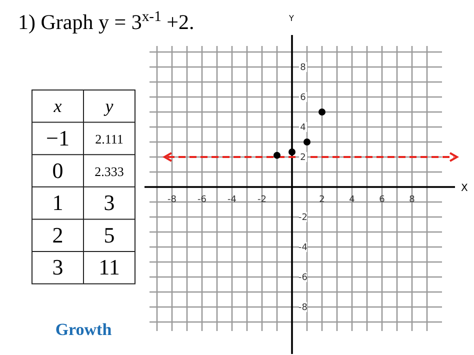 The height and width of the screenshot is (355, 474). I want to click on y-tick-label: 2, so click(303, 158).